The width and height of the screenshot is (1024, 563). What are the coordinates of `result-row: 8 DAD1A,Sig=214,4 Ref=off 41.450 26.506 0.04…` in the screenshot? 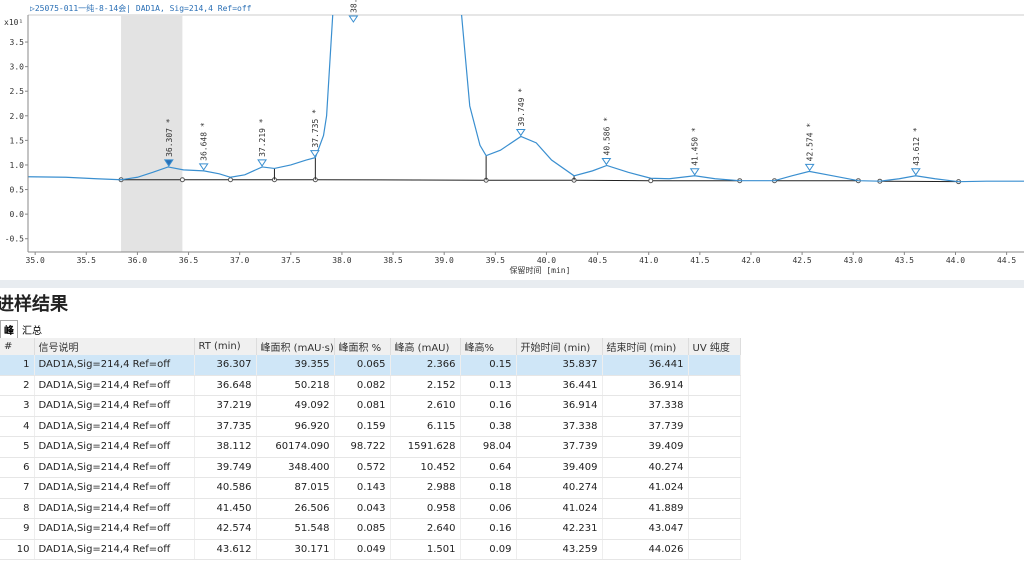 It's located at (370, 508).